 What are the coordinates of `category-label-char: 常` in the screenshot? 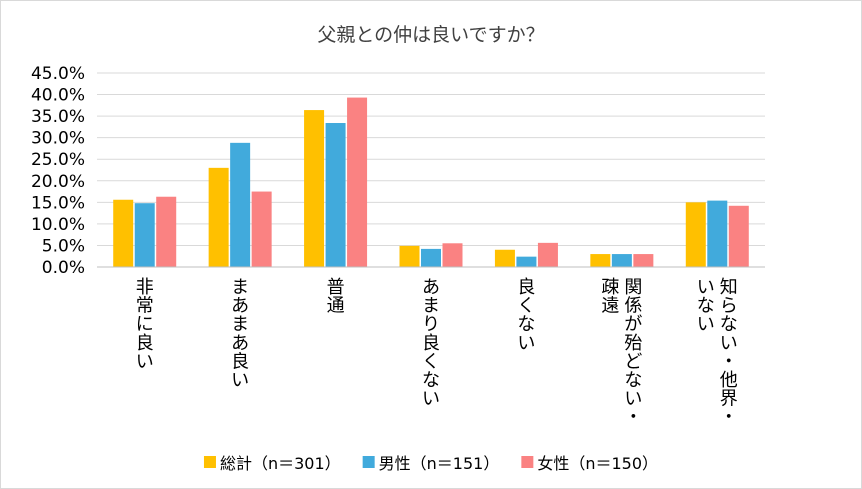 It's located at (145, 306).